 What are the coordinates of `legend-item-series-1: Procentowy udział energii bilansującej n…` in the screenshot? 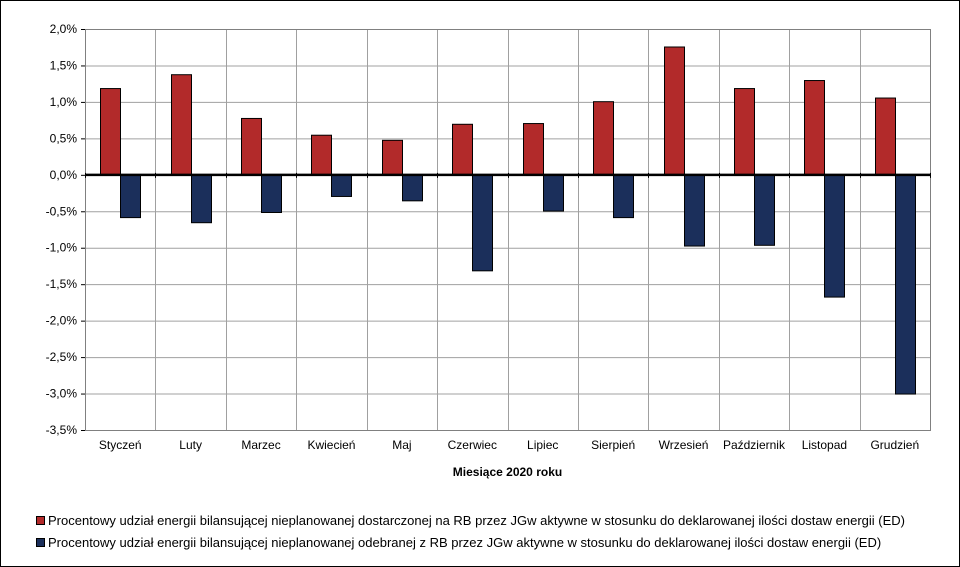 It's located at (470, 523).